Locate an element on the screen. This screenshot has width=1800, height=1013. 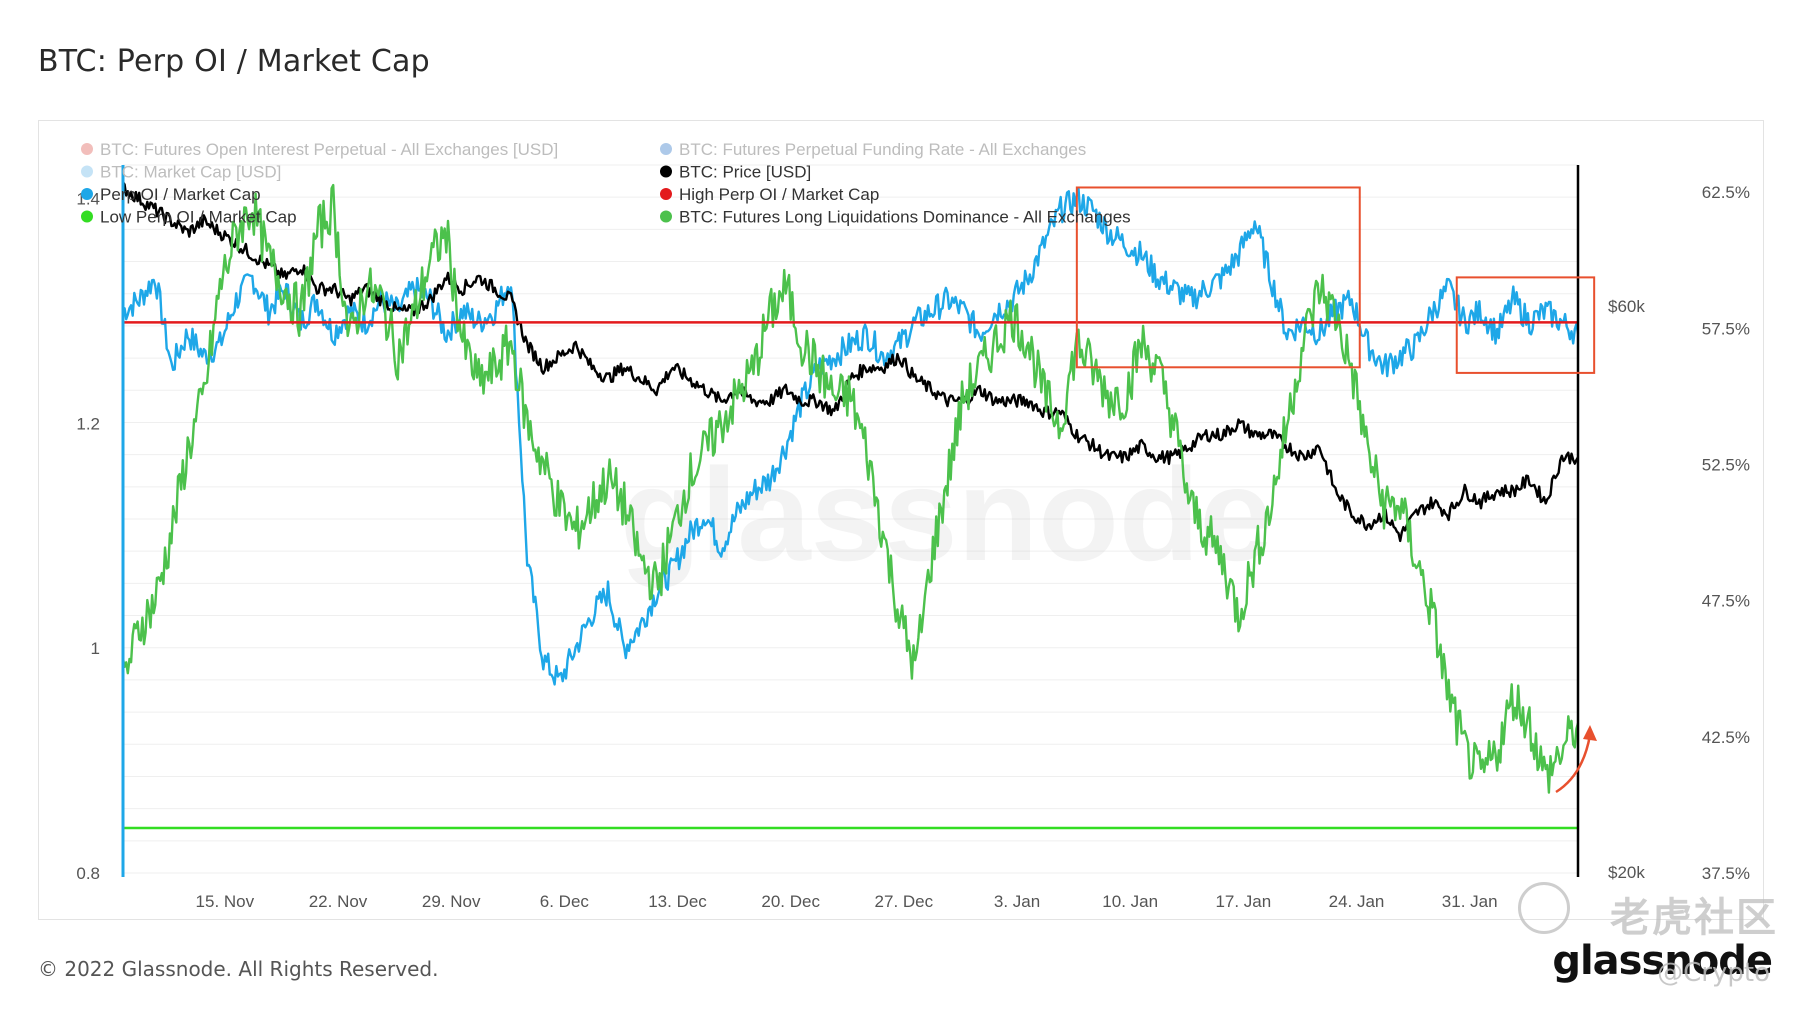
y-right-tick-label: 52.5% is located at coordinates (1726, 465).